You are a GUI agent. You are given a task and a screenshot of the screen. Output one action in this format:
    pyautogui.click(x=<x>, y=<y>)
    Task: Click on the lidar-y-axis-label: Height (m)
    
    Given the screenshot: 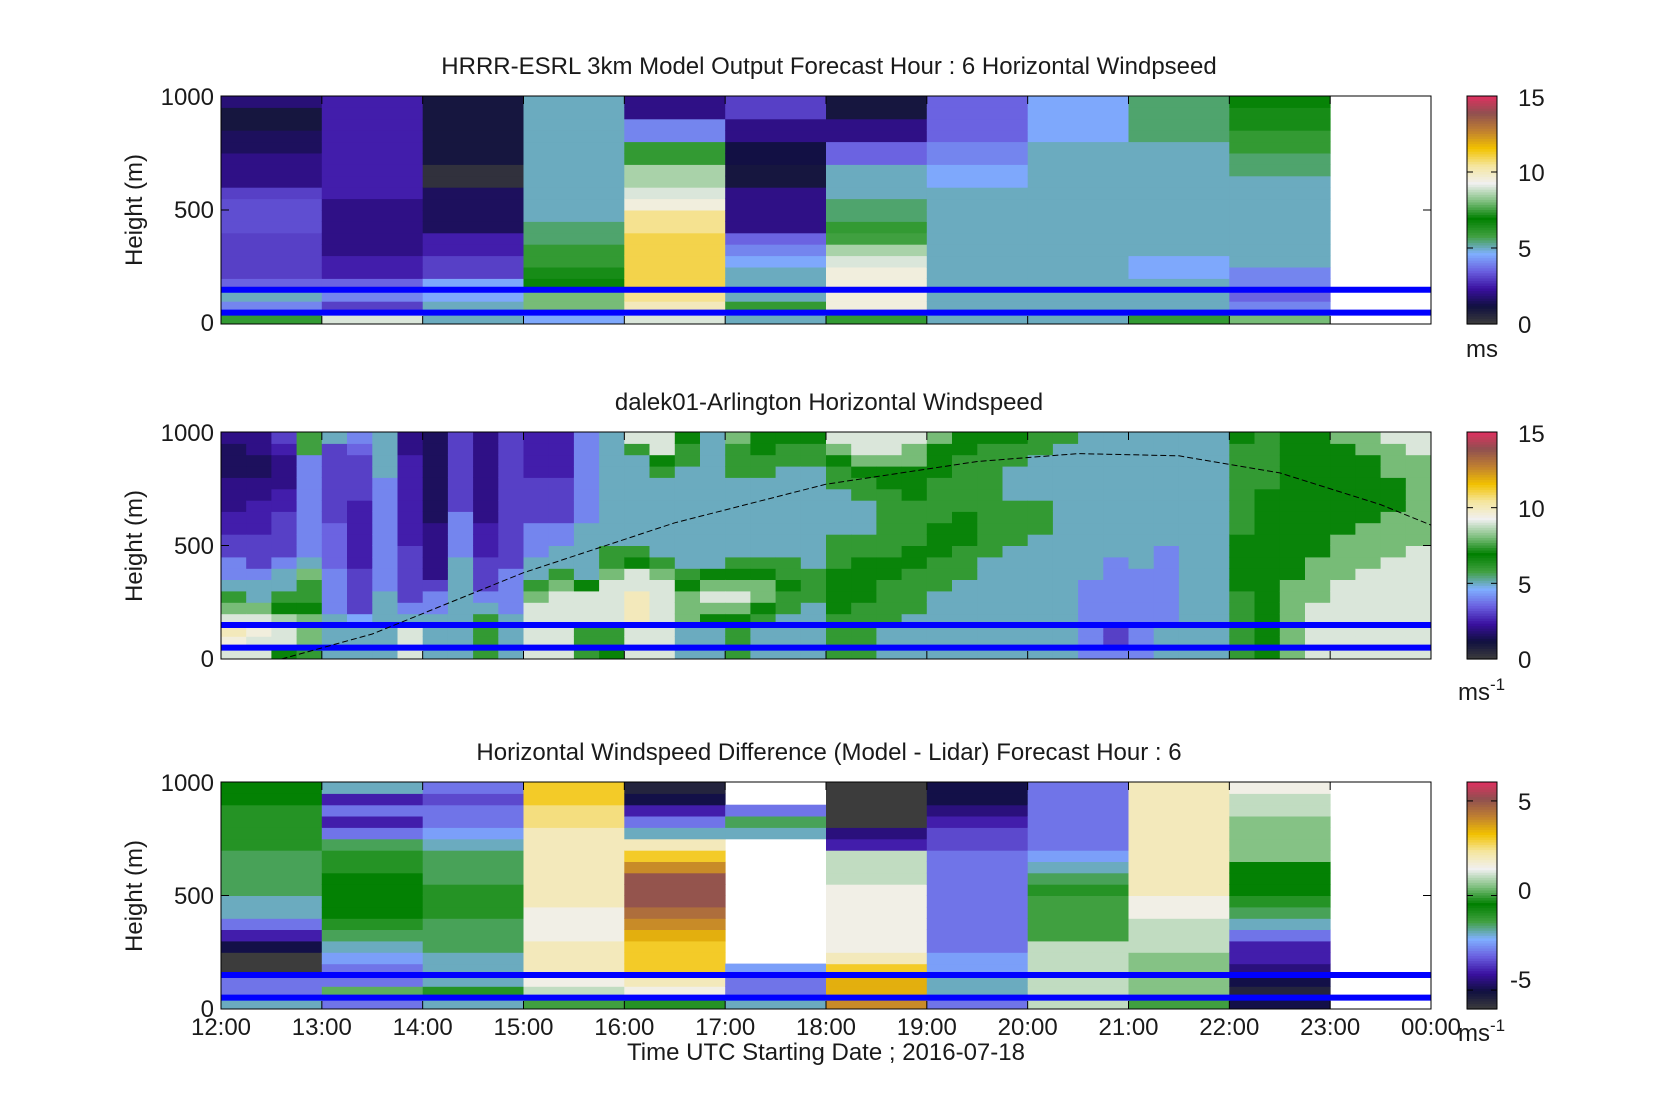 What is the action you would take?
    pyautogui.click(x=134, y=546)
    